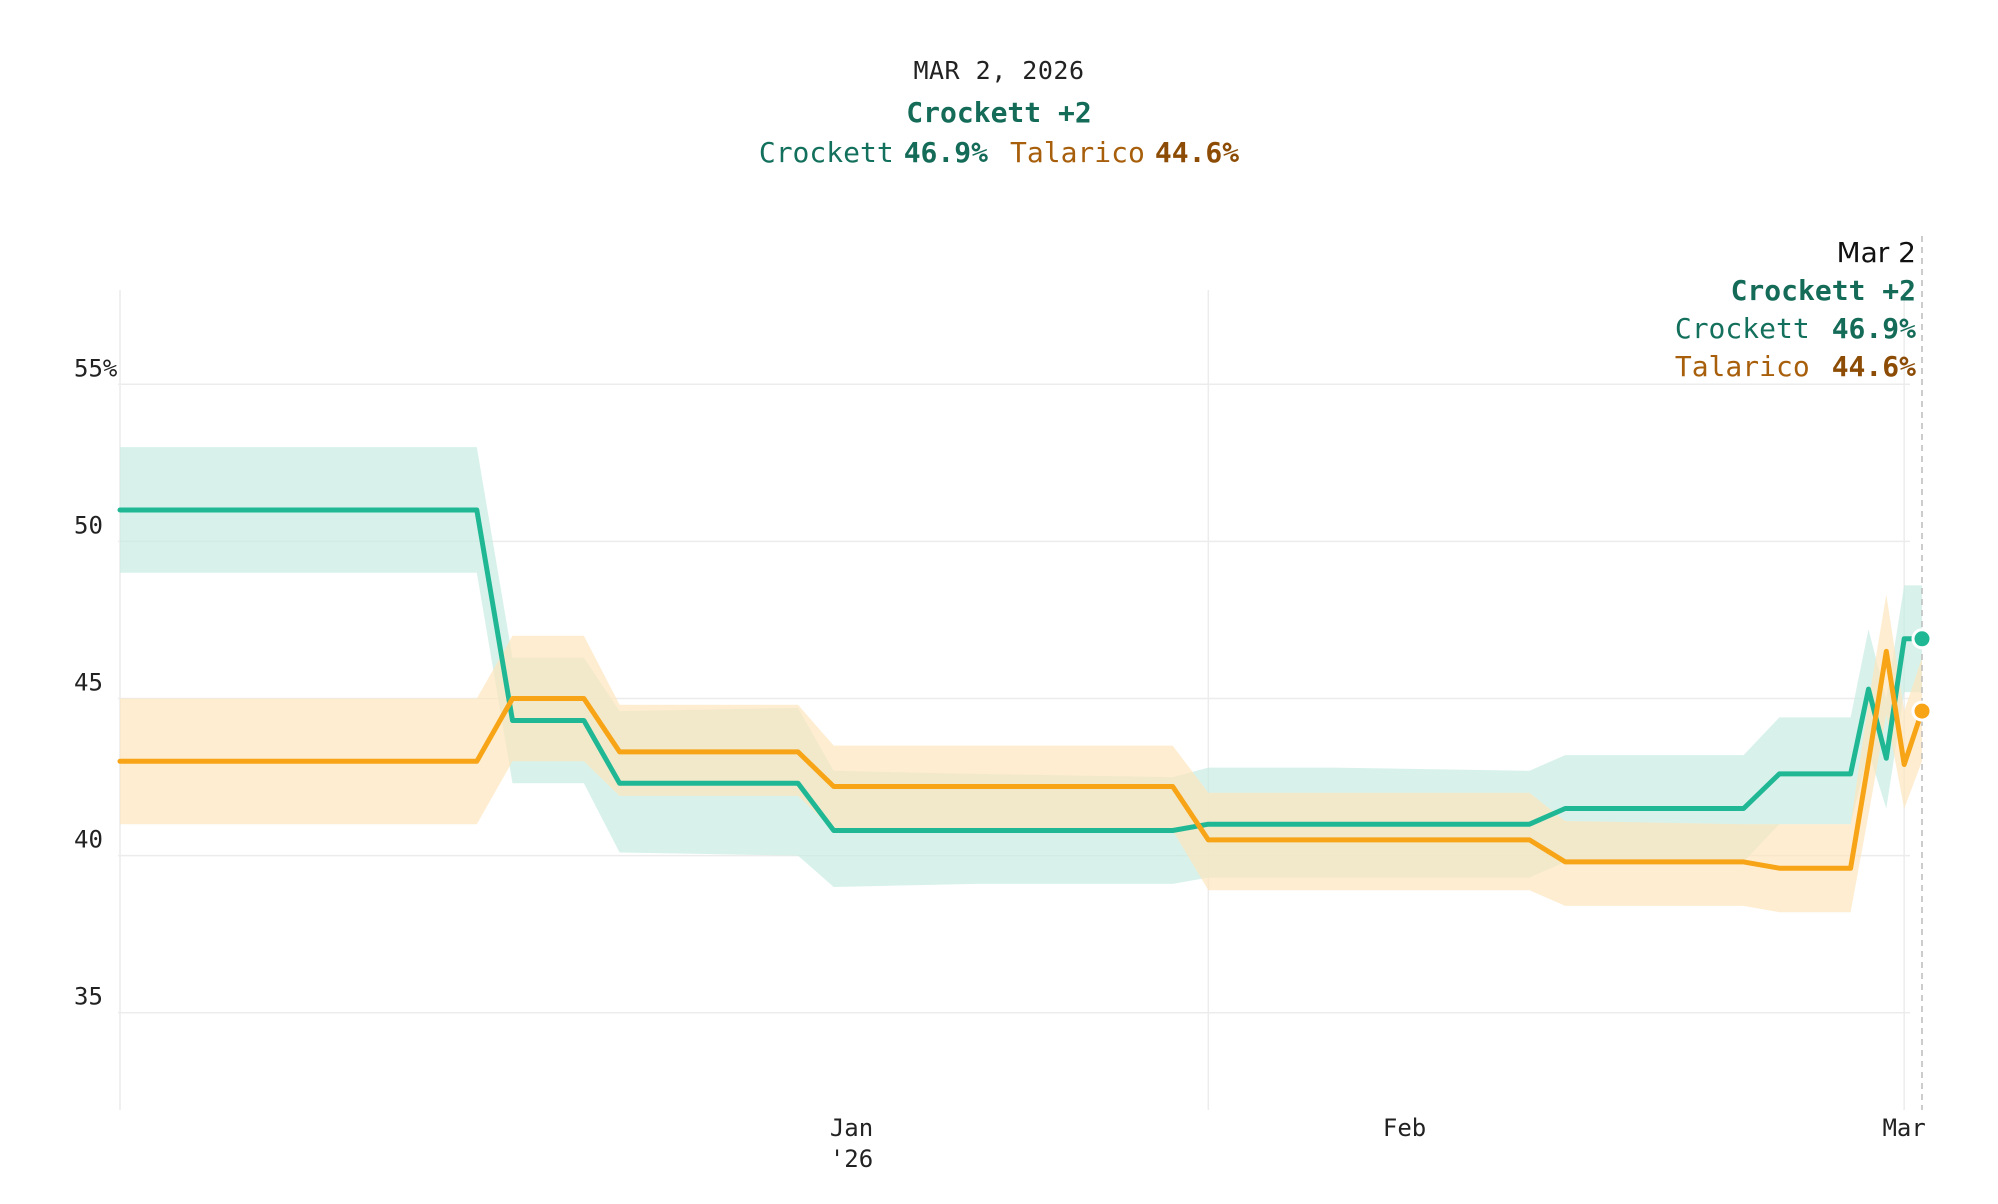 Image resolution: width=1998 pixels, height=1204 pixels. I want to click on y-axis: 55% 50 45 40 35, so click(96, 682).